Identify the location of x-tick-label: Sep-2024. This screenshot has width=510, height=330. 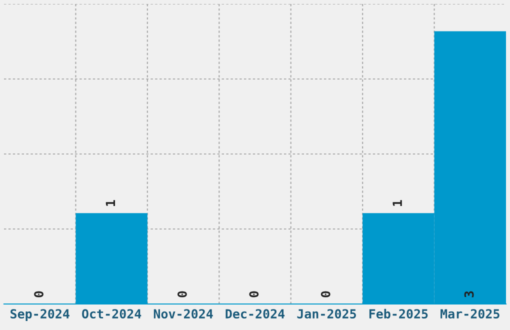
(40, 315).